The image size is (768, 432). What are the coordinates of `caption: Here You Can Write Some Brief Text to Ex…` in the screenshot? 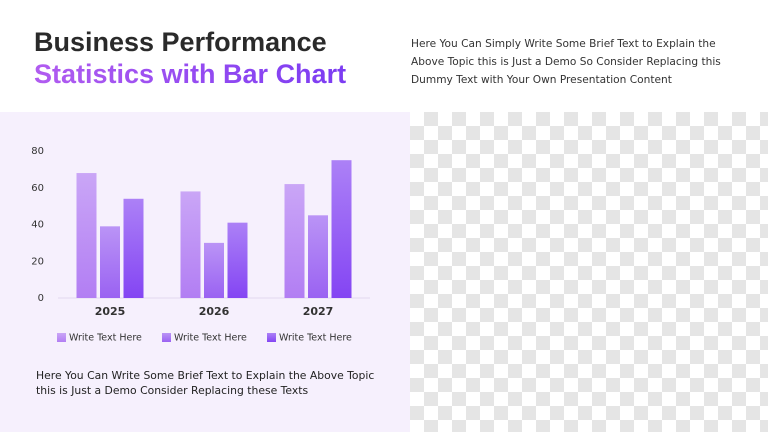 It's located at (205, 383).